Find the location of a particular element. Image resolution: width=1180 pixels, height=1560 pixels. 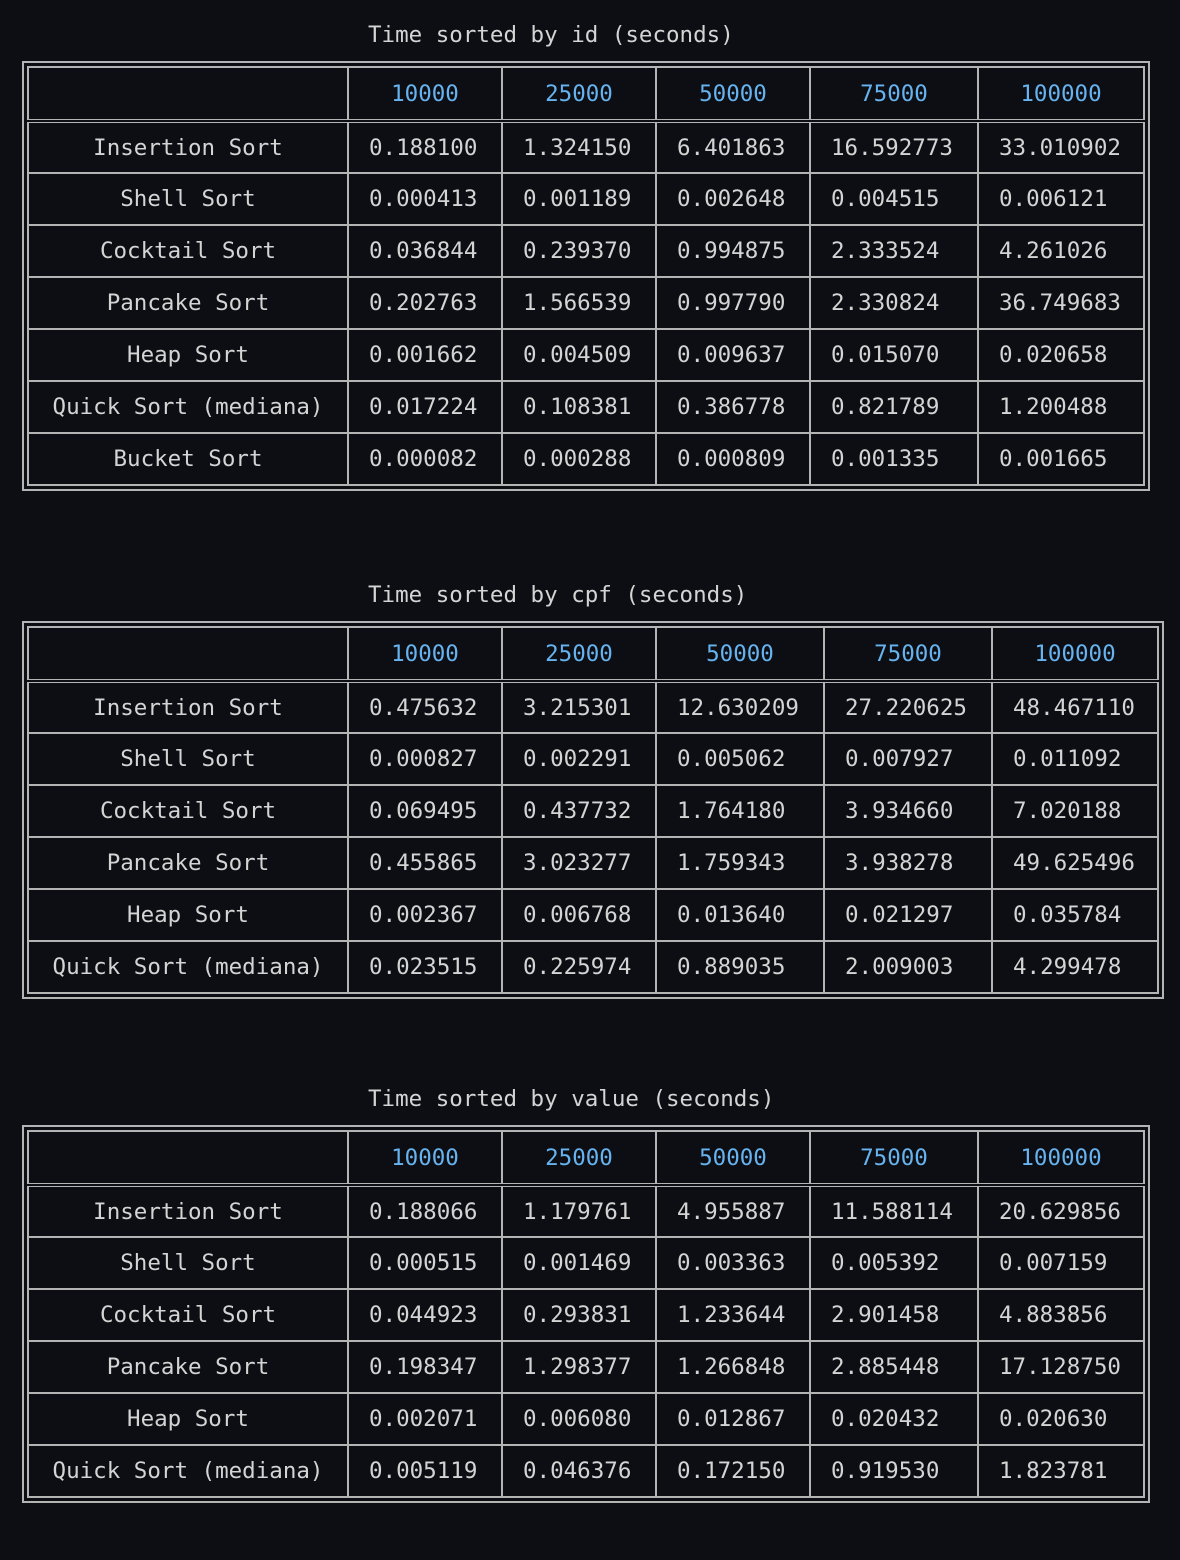

time-cell: 0.023515 is located at coordinates (425, 967).